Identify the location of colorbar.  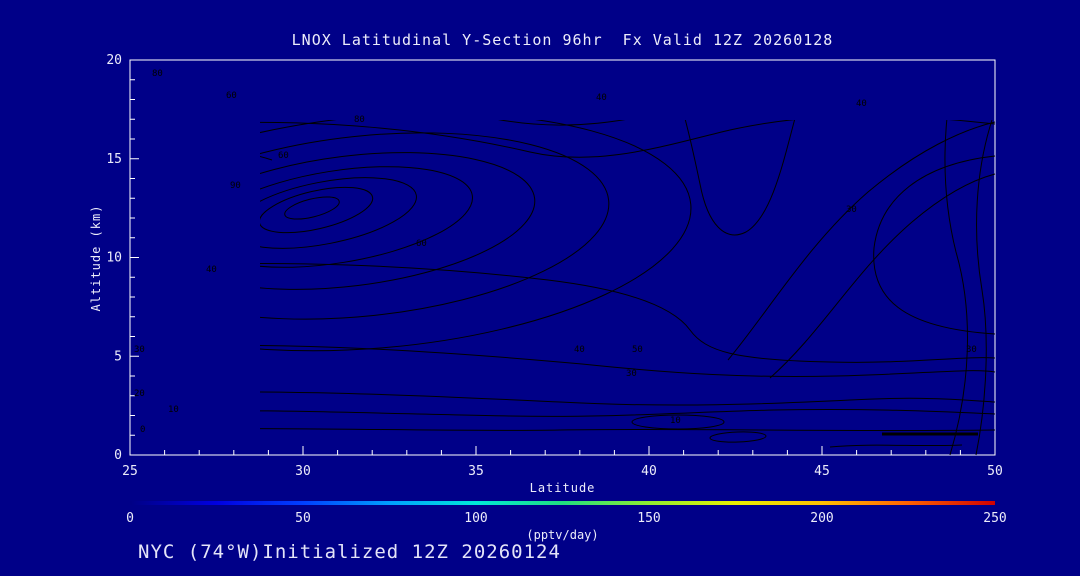
(562, 503).